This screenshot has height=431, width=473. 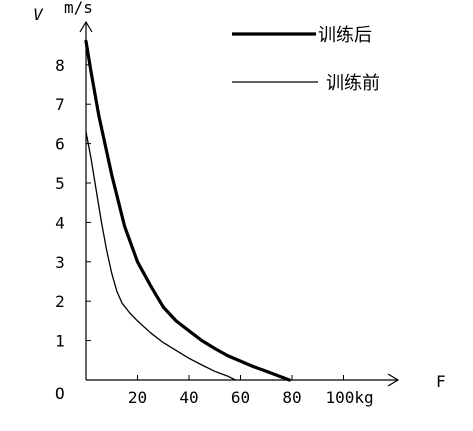 I want to click on y-tick-label: 8, so click(x=60, y=65).